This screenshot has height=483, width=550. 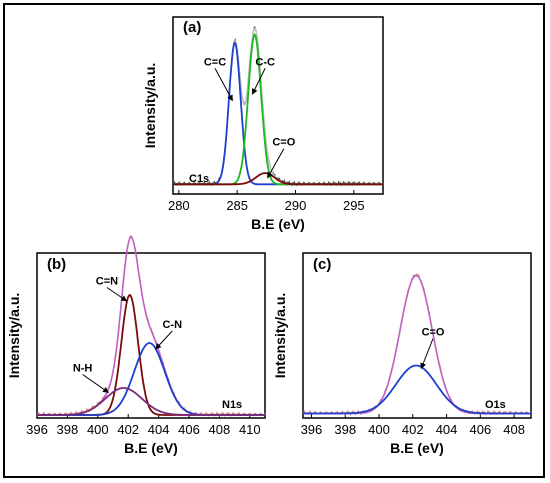 I want to click on peak-annotation: C=N, so click(x=107, y=282).